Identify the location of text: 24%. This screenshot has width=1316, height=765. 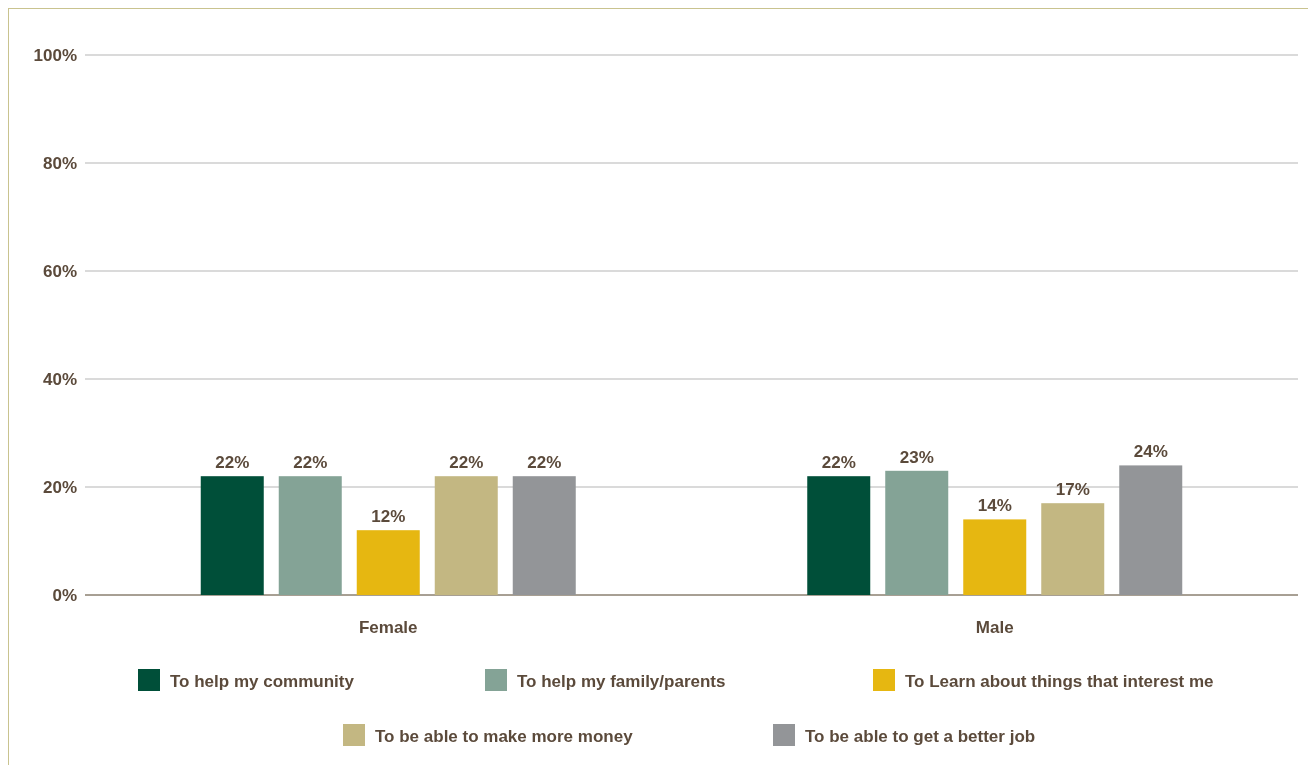
(1150, 452).